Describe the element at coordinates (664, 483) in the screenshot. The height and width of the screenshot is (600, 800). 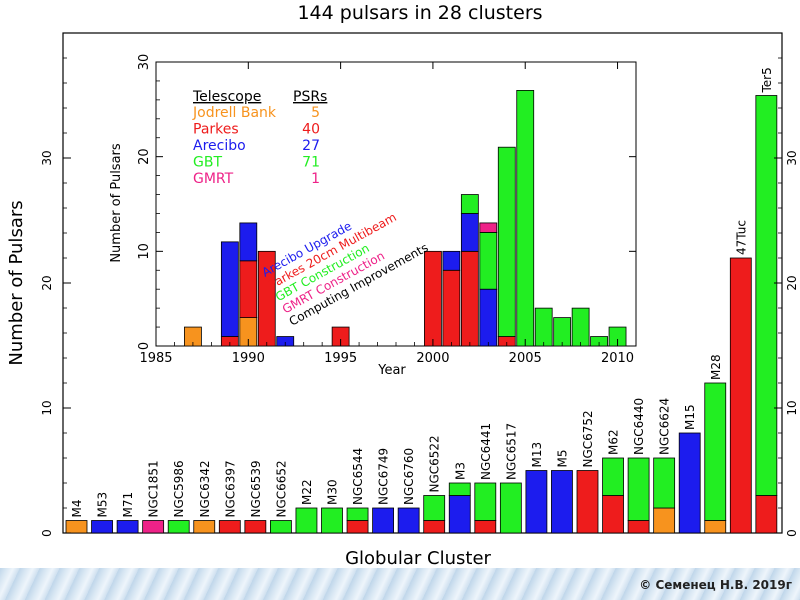
I see `bar-ngc6624-gbt` at that location.